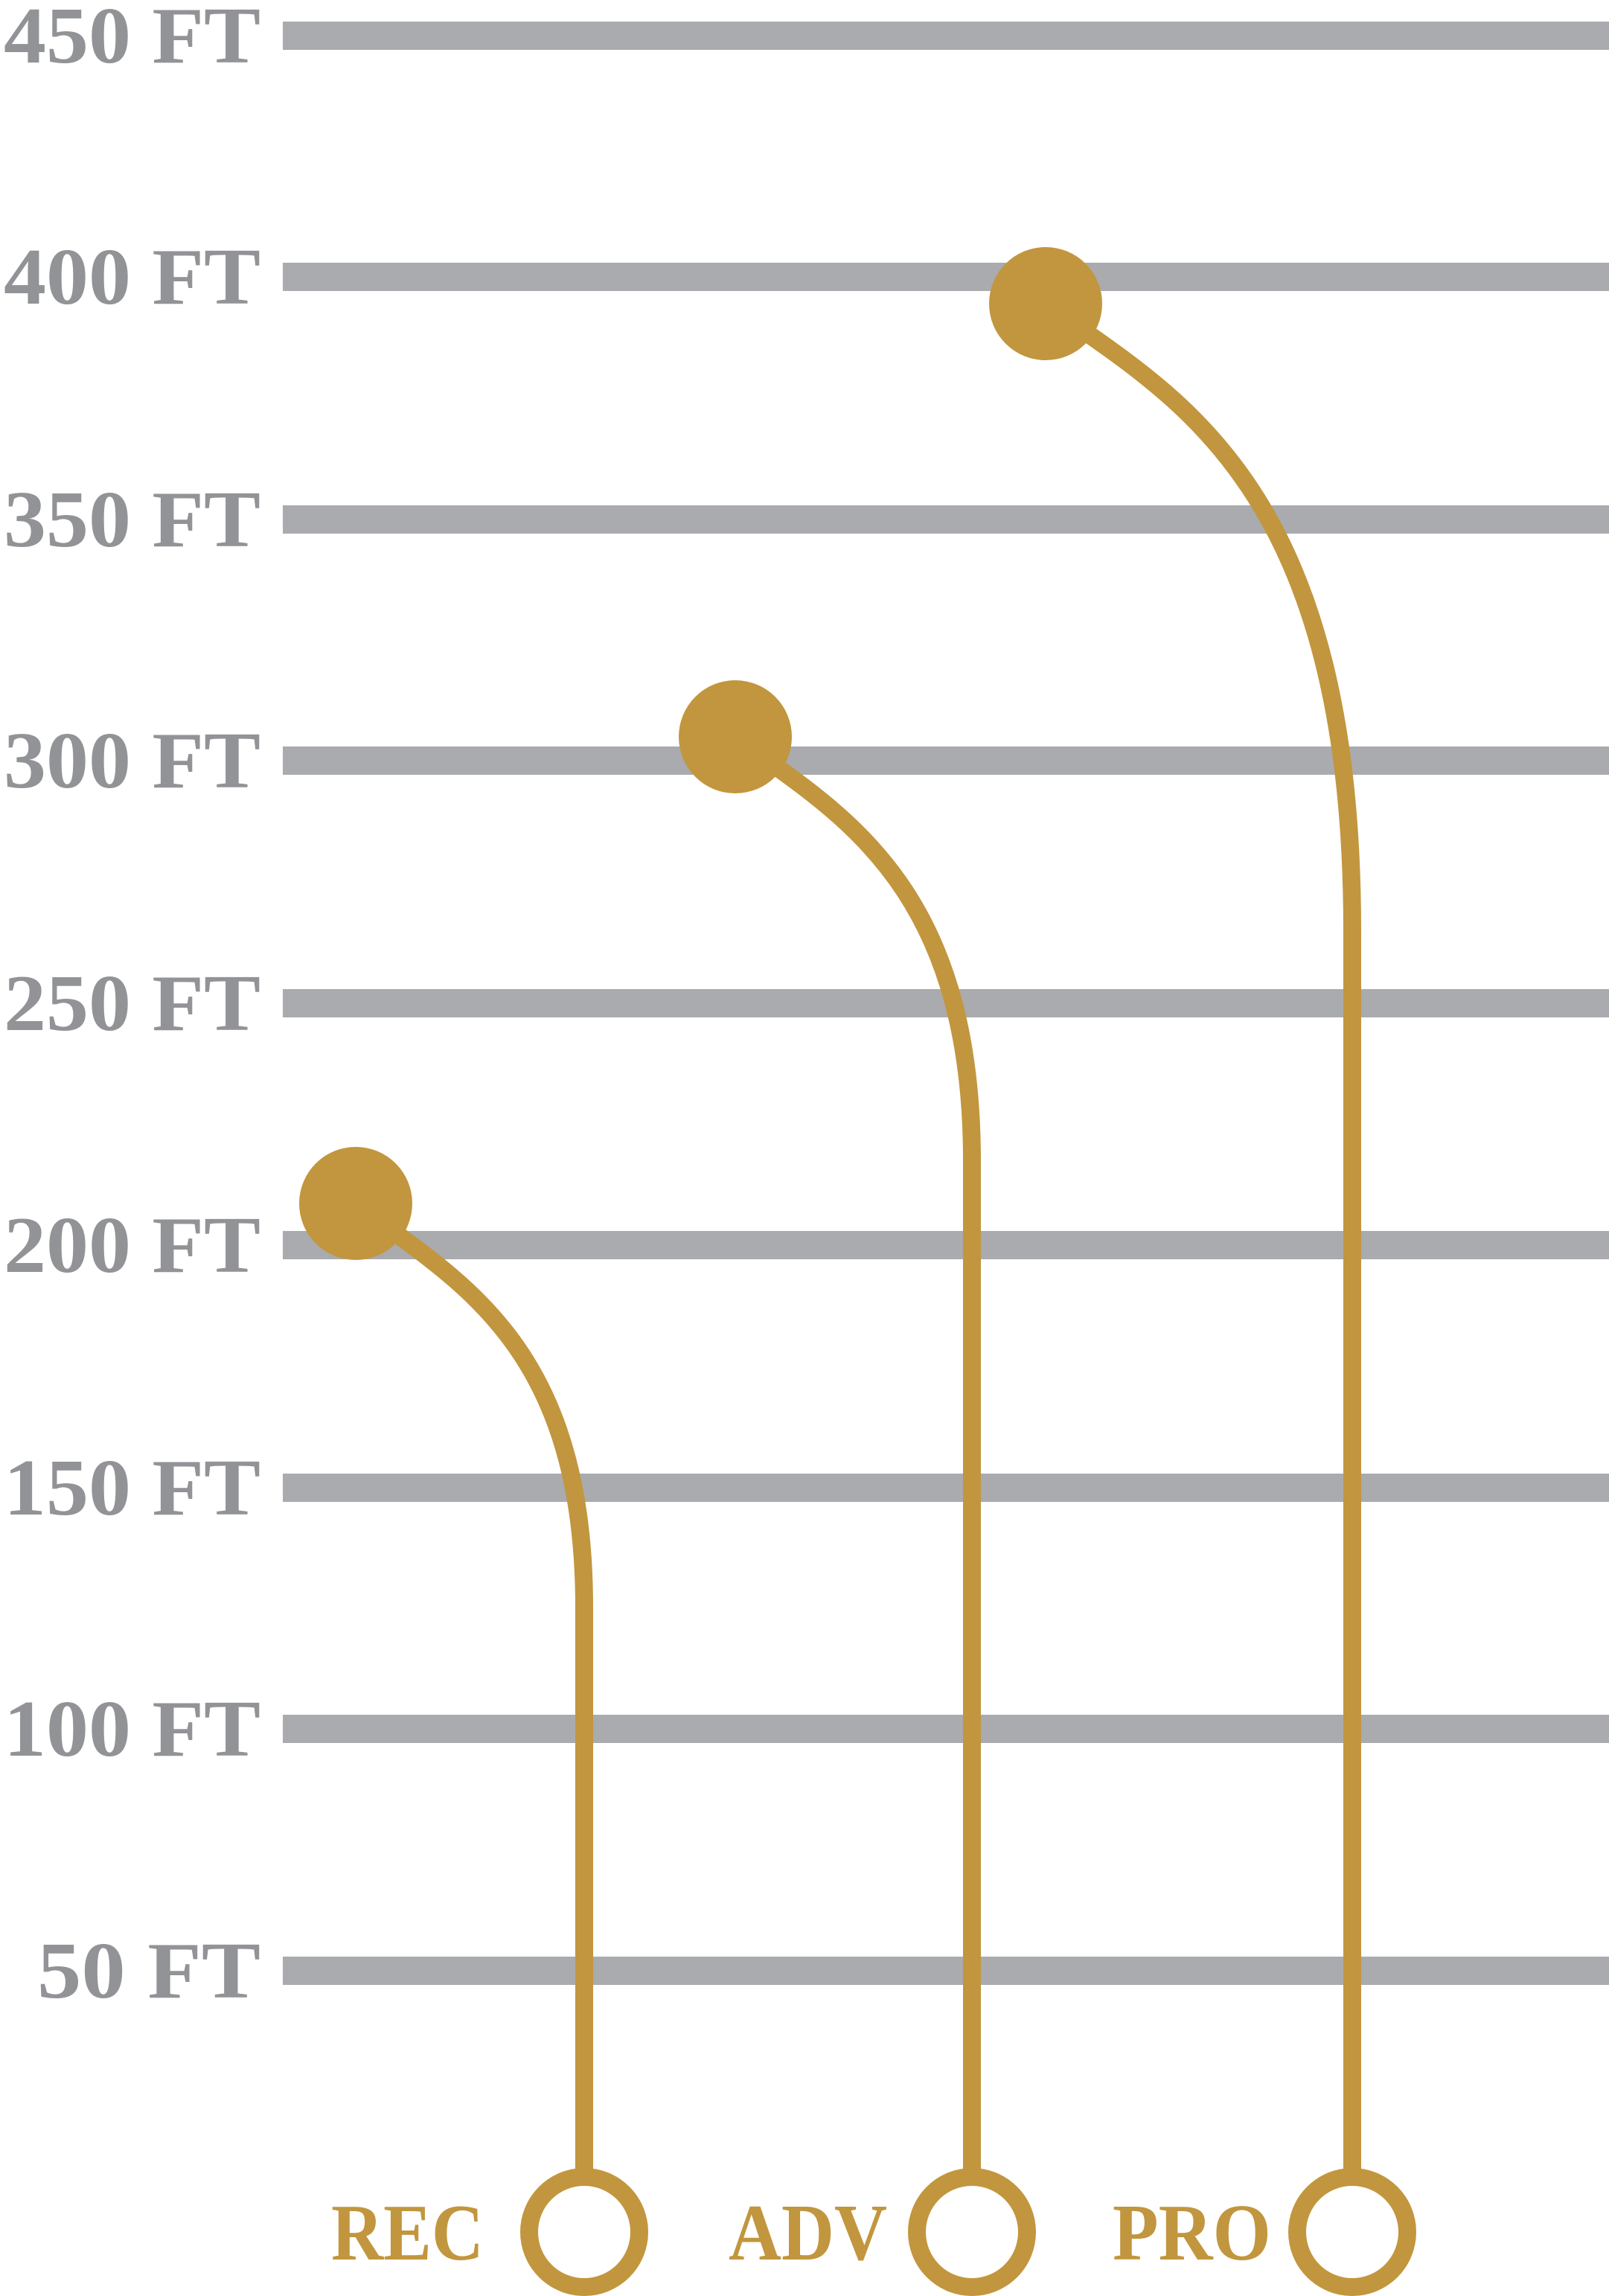 Image resolution: width=1609 pixels, height=2296 pixels. What do you see at coordinates (808, 2233) in the screenshot?
I see `thrower-label-adv: ADV` at bounding box center [808, 2233].